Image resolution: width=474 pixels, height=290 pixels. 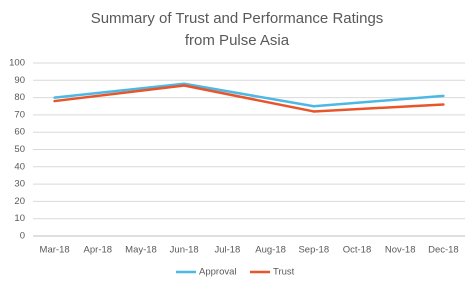 What do you see at coordinates (19, 80) in the screenshot?
I see `y-tick-label: 90` at bounding box center [19, 80].